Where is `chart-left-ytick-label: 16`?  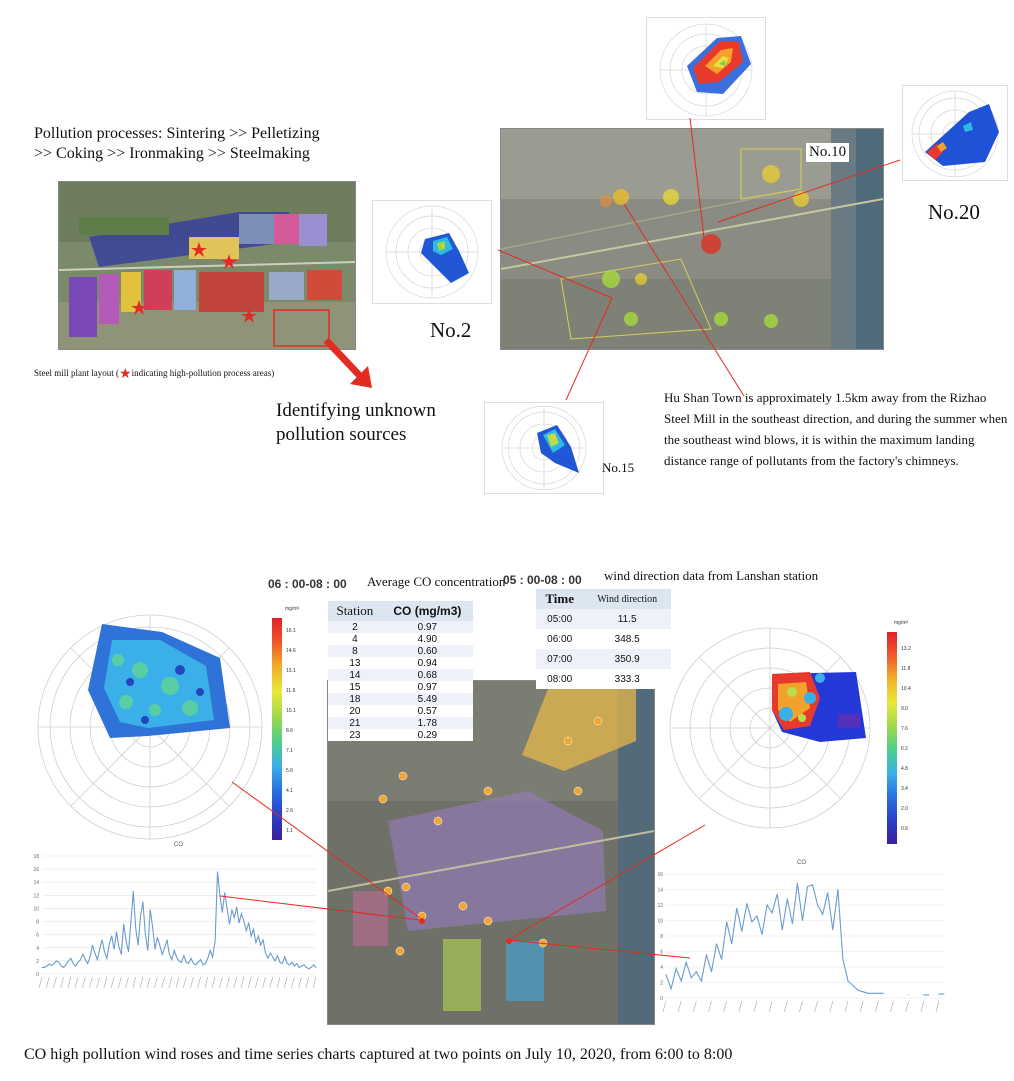
chart-left-ytick-label: 16 is located at coordinates (36, 870).